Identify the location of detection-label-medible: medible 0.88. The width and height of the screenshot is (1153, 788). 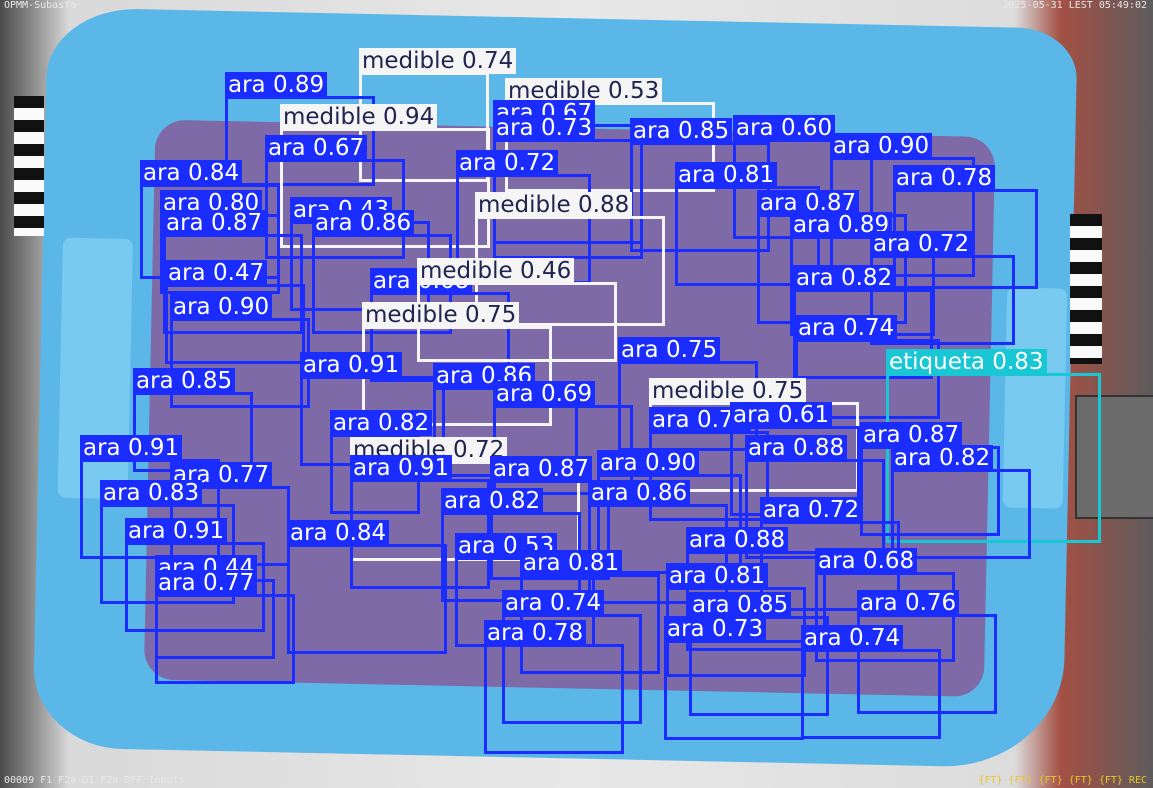
(554, 205).